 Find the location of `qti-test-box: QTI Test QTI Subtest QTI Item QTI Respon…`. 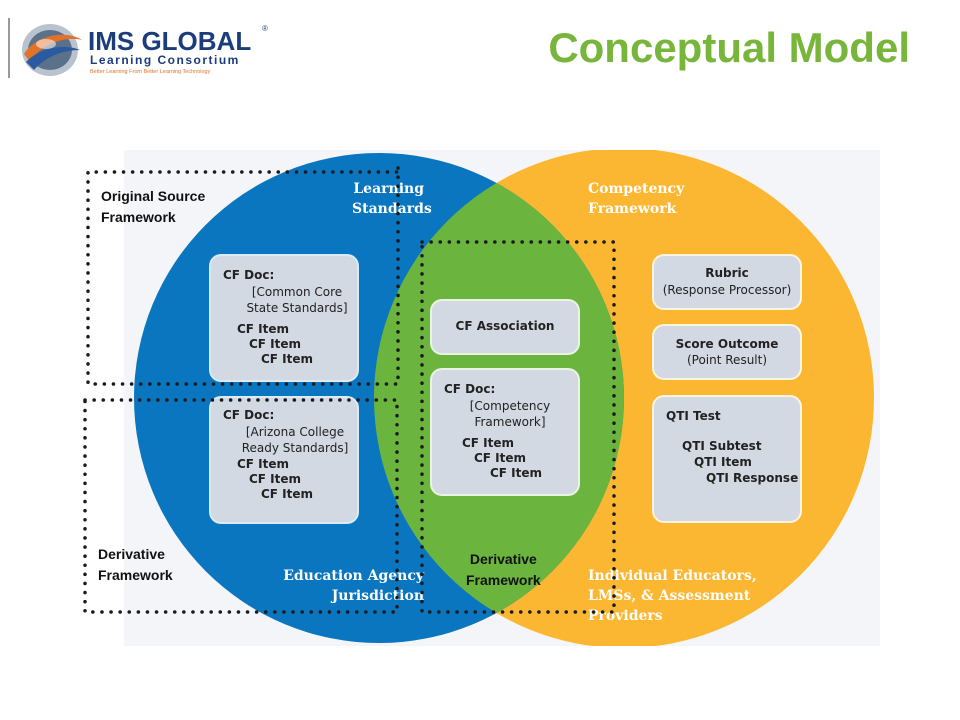

qti-test-box: QTI Test QTI Subtest QTI Item QTI Respon… is located at coordinates (727, 459).